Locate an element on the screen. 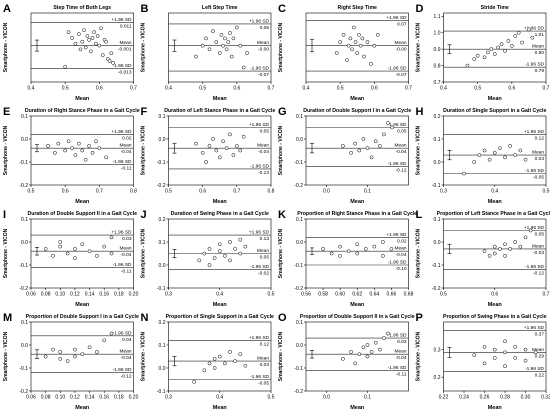 Image resolution: width=550 pixels, height=412 pixels. panel-letter-f: F is located at coordinates (144, 112).